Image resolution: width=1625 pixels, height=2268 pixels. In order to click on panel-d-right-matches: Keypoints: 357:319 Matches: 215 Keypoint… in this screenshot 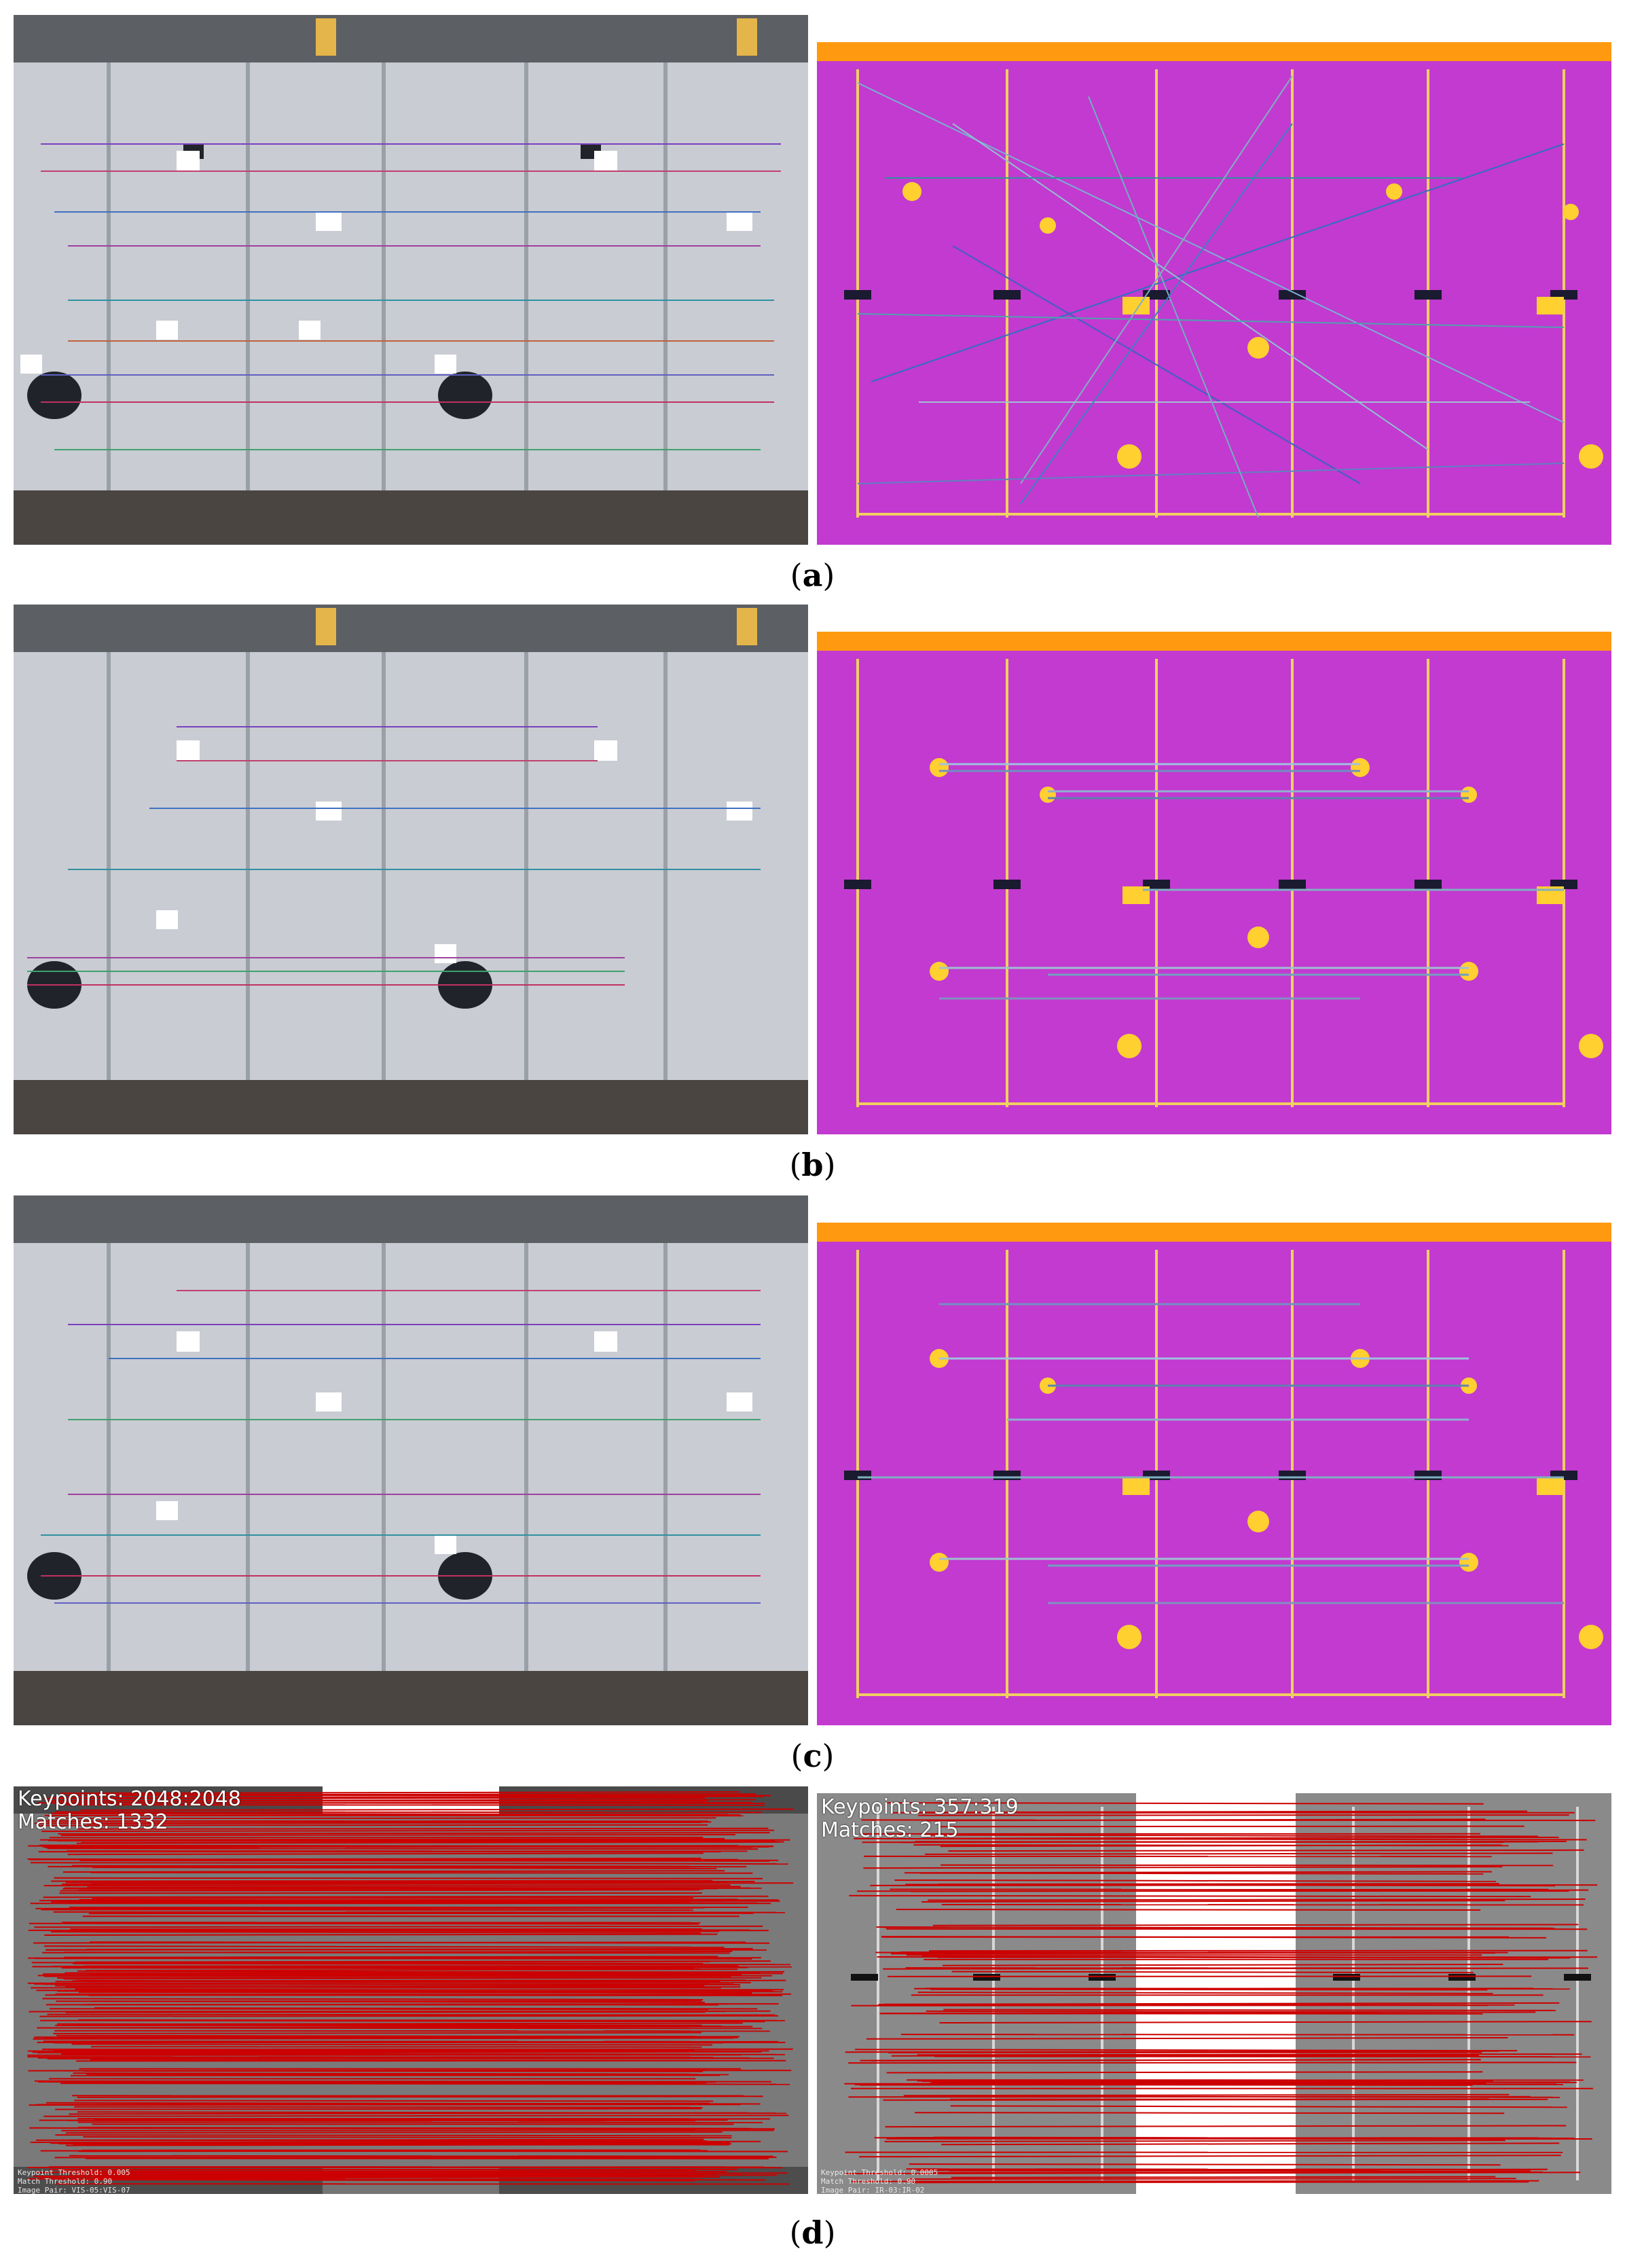, I will do `click(1214, 1993)`.